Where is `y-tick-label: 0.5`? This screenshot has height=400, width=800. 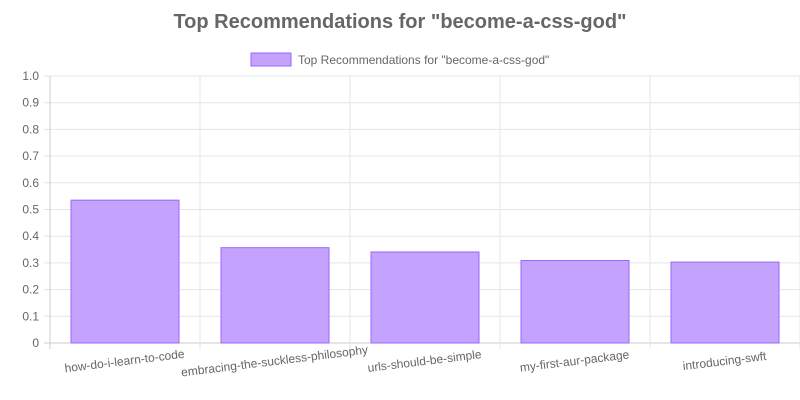
y-tick-label: 0.5 is located at coordinates (30, 210).